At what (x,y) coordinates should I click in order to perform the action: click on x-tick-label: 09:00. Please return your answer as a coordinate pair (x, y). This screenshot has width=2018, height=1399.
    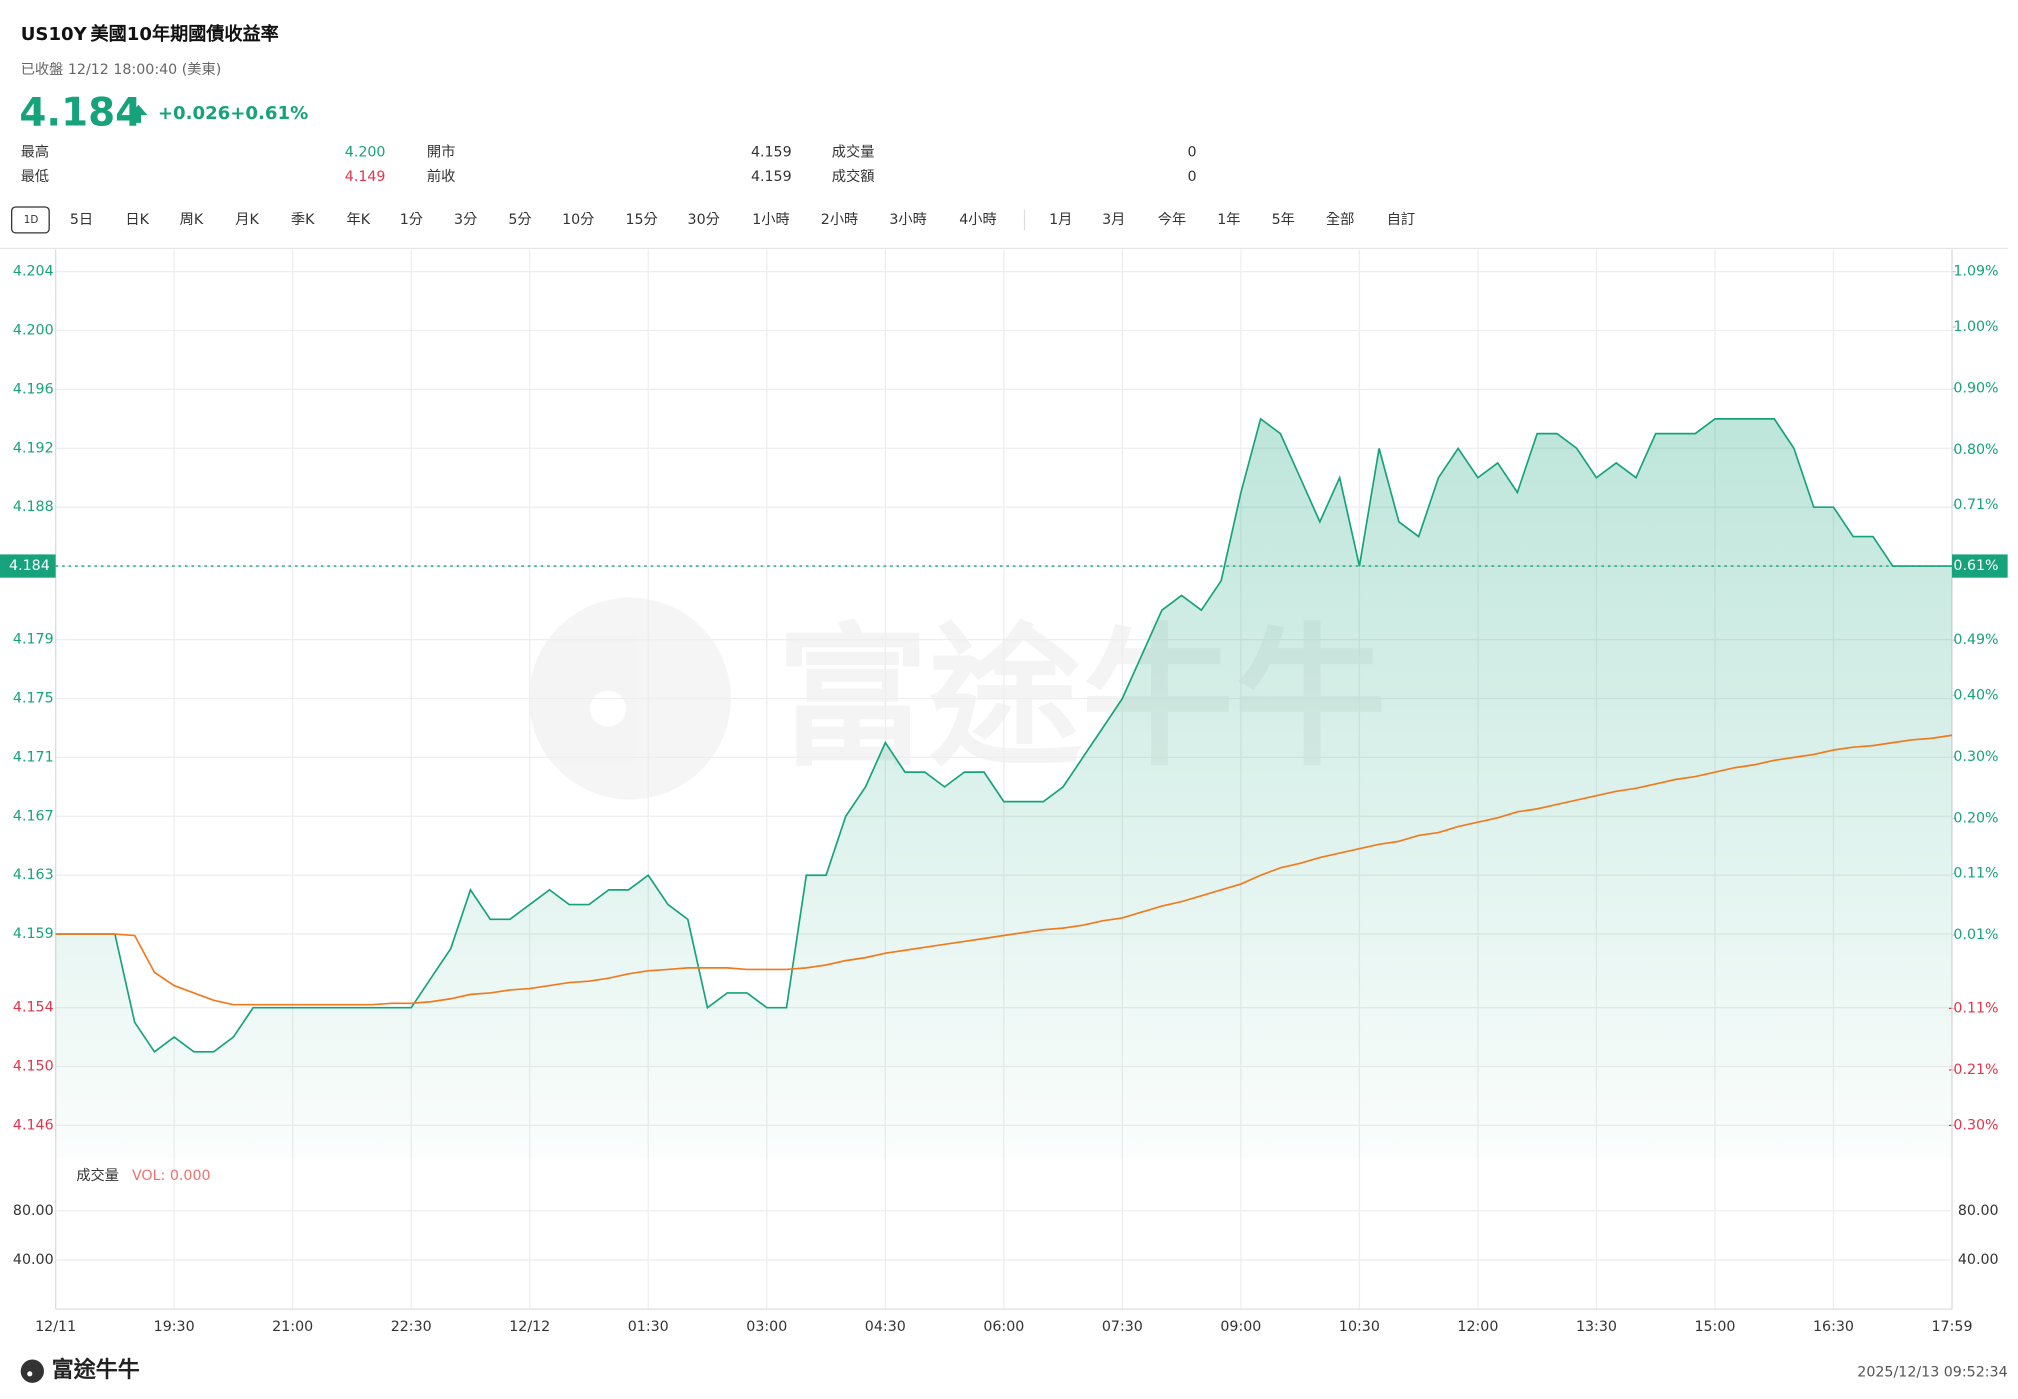
    Looking at the image, I should click on (1240, 1327).